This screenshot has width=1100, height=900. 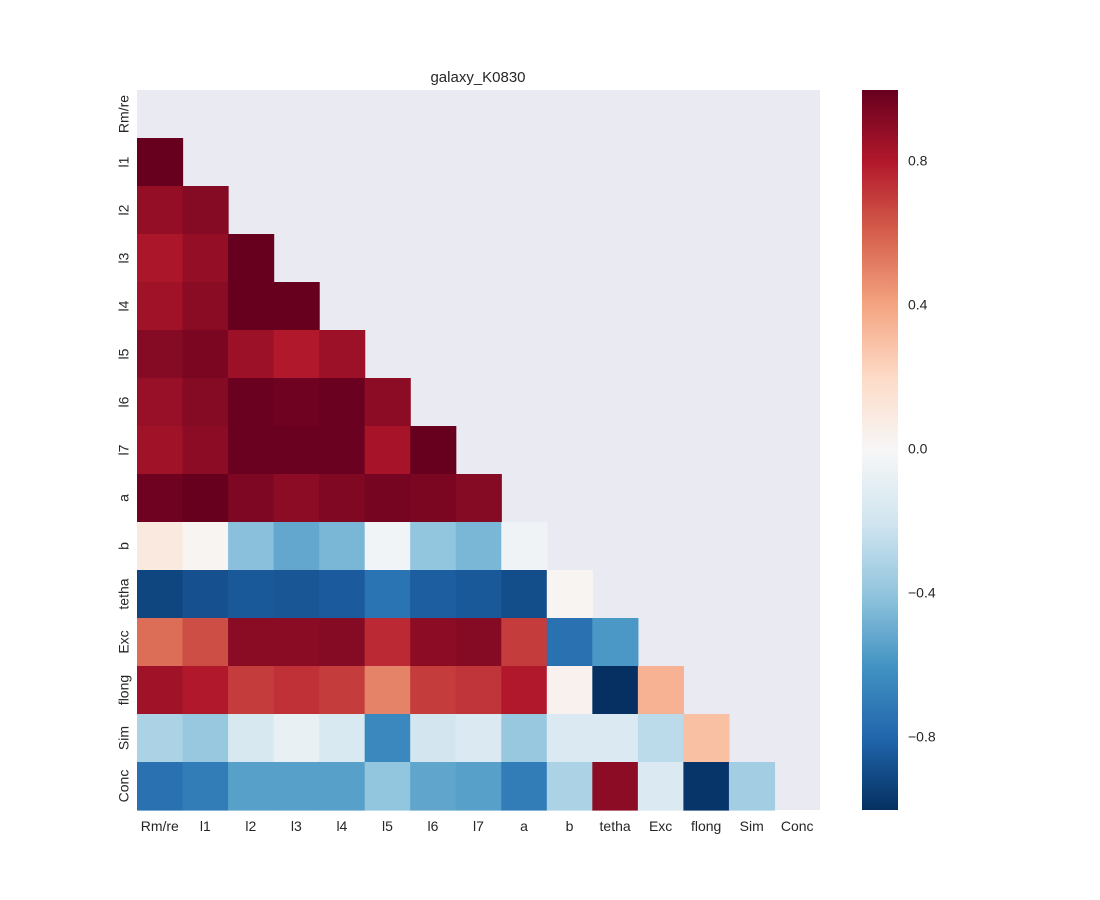 What do you see at coordinates (918, 449) in the screenshot?
I see `colorbar-tick-label: 0.0` at bounding box center [918, 449].